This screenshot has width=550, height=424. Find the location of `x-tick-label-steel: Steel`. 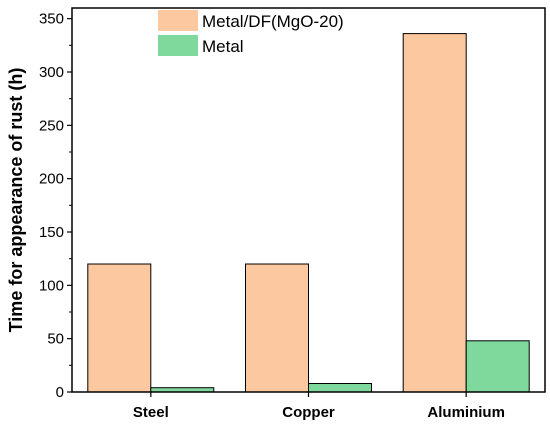

x-tick-label-steel: Steel is located at coordinates (151, 412).